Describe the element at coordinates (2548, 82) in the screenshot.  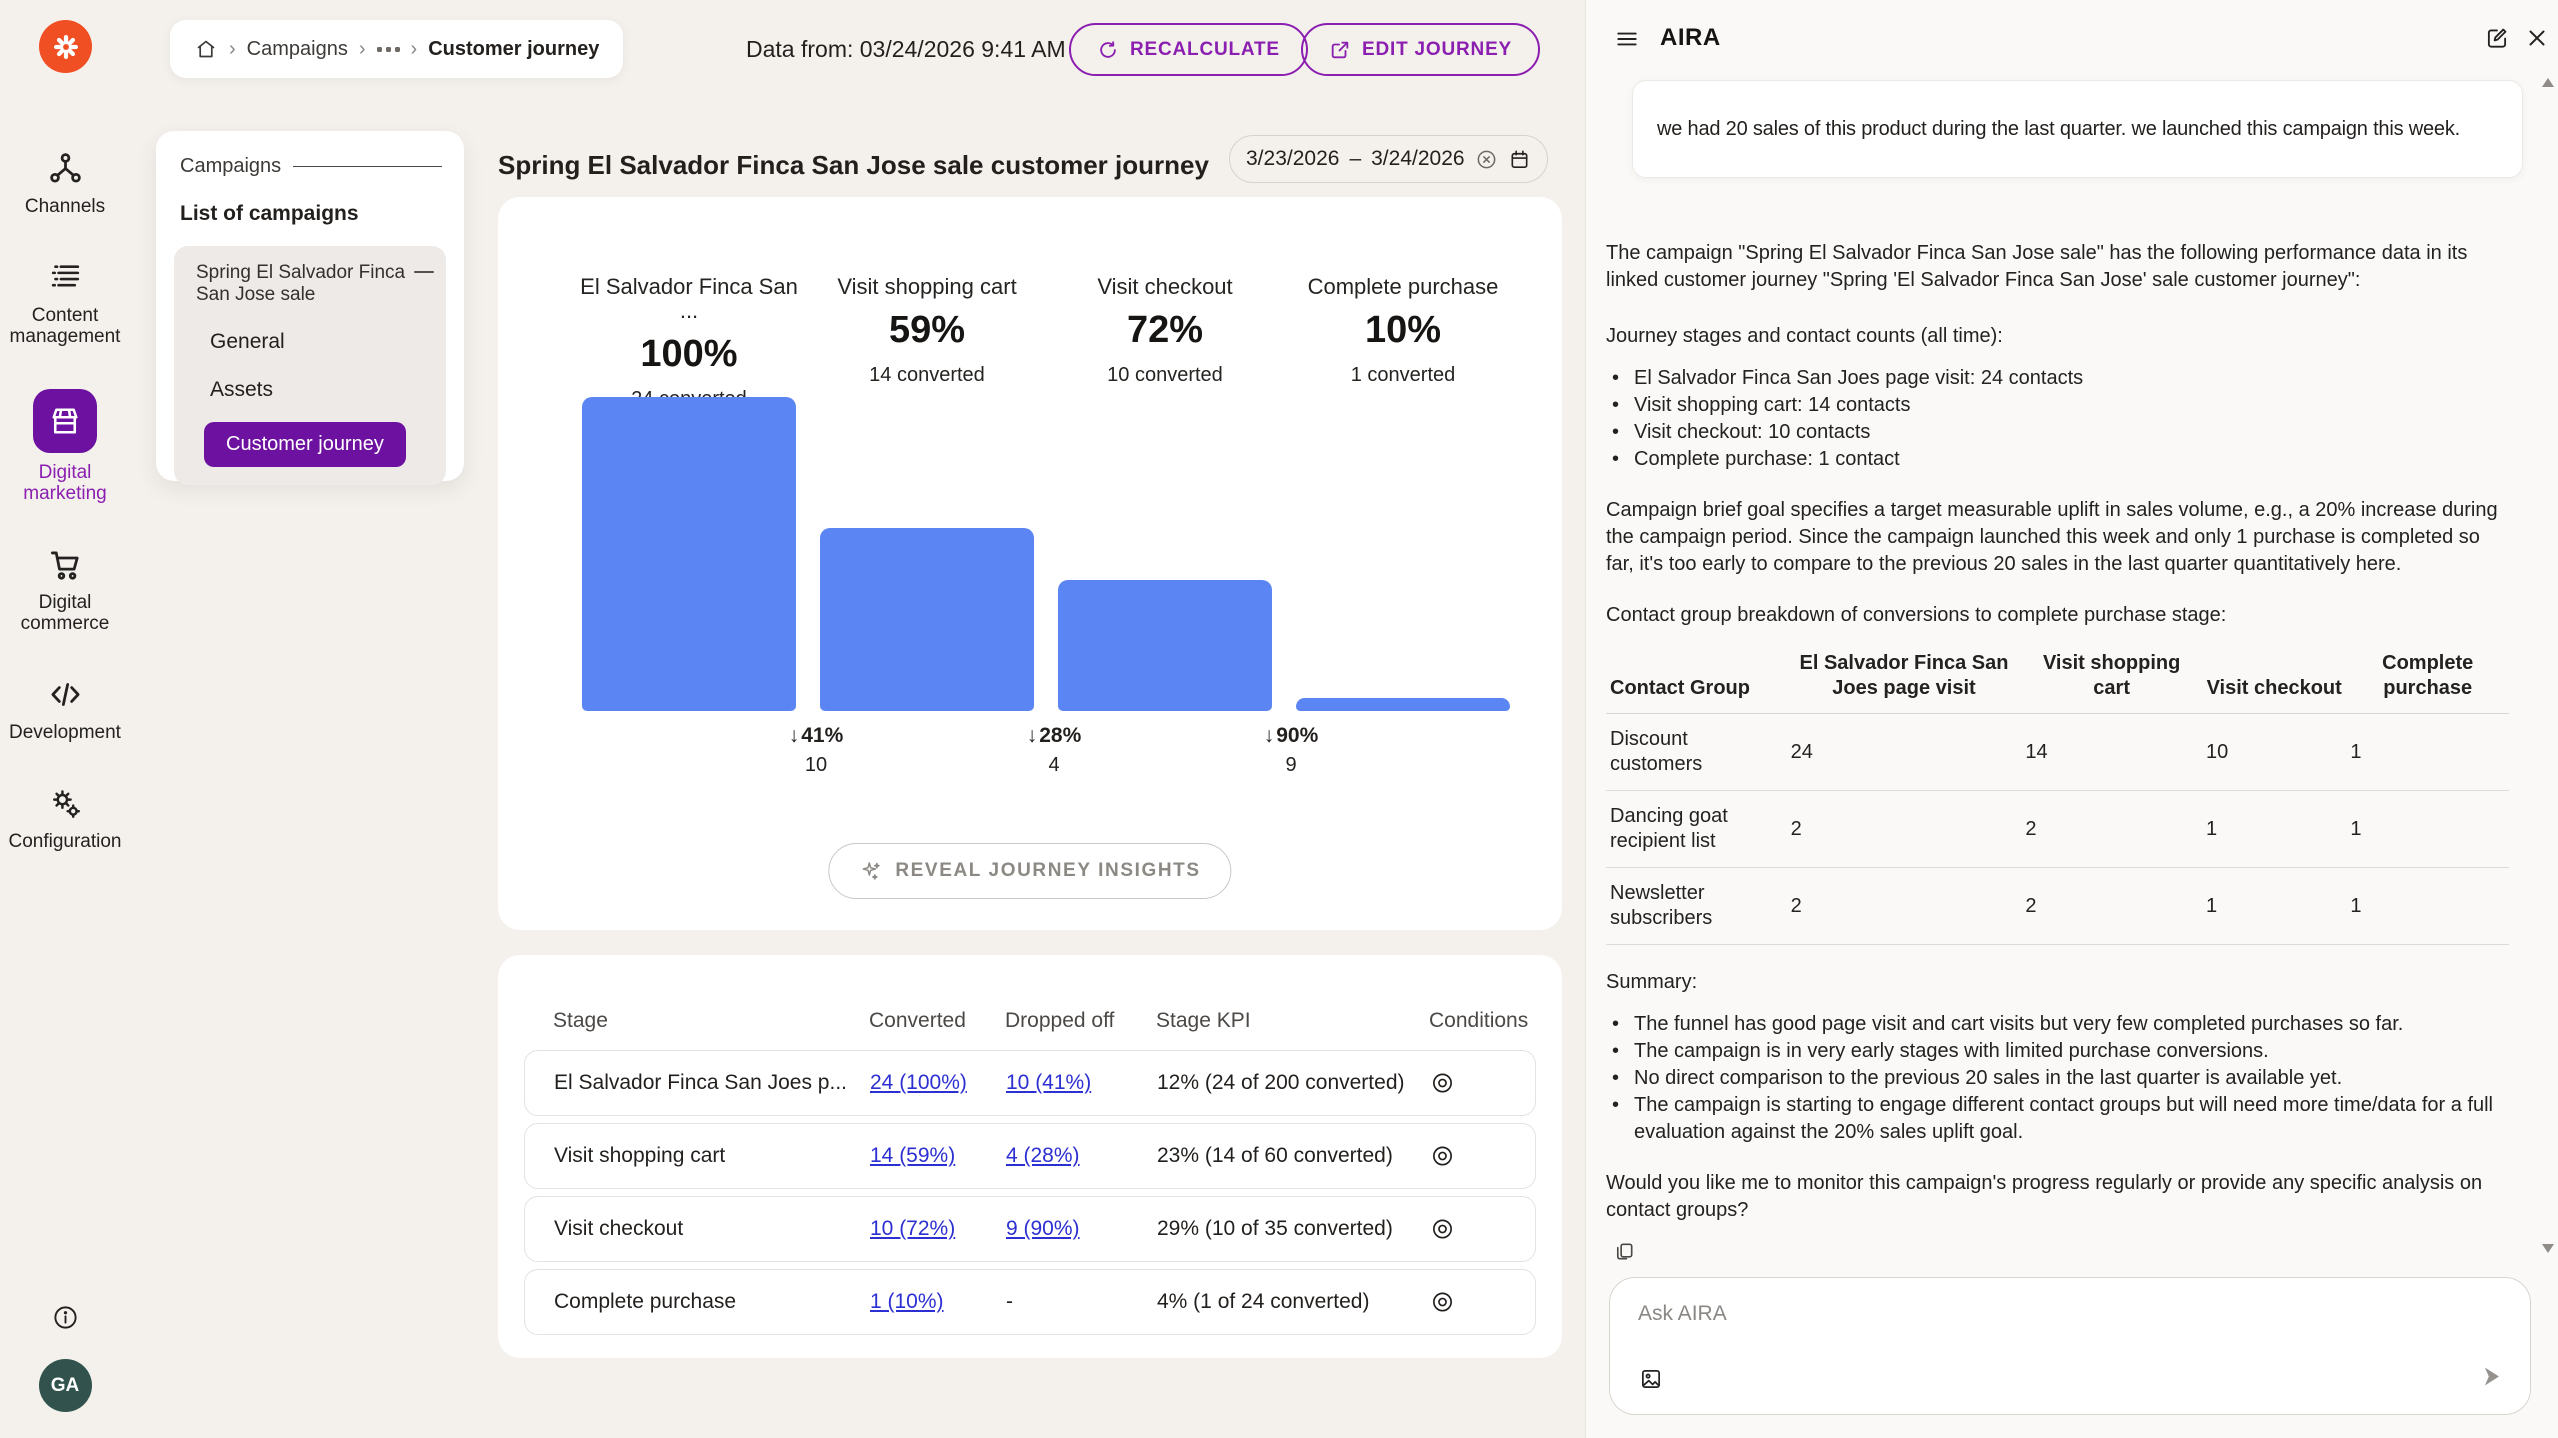
I see `scrollbar-up-arrow` at that location.